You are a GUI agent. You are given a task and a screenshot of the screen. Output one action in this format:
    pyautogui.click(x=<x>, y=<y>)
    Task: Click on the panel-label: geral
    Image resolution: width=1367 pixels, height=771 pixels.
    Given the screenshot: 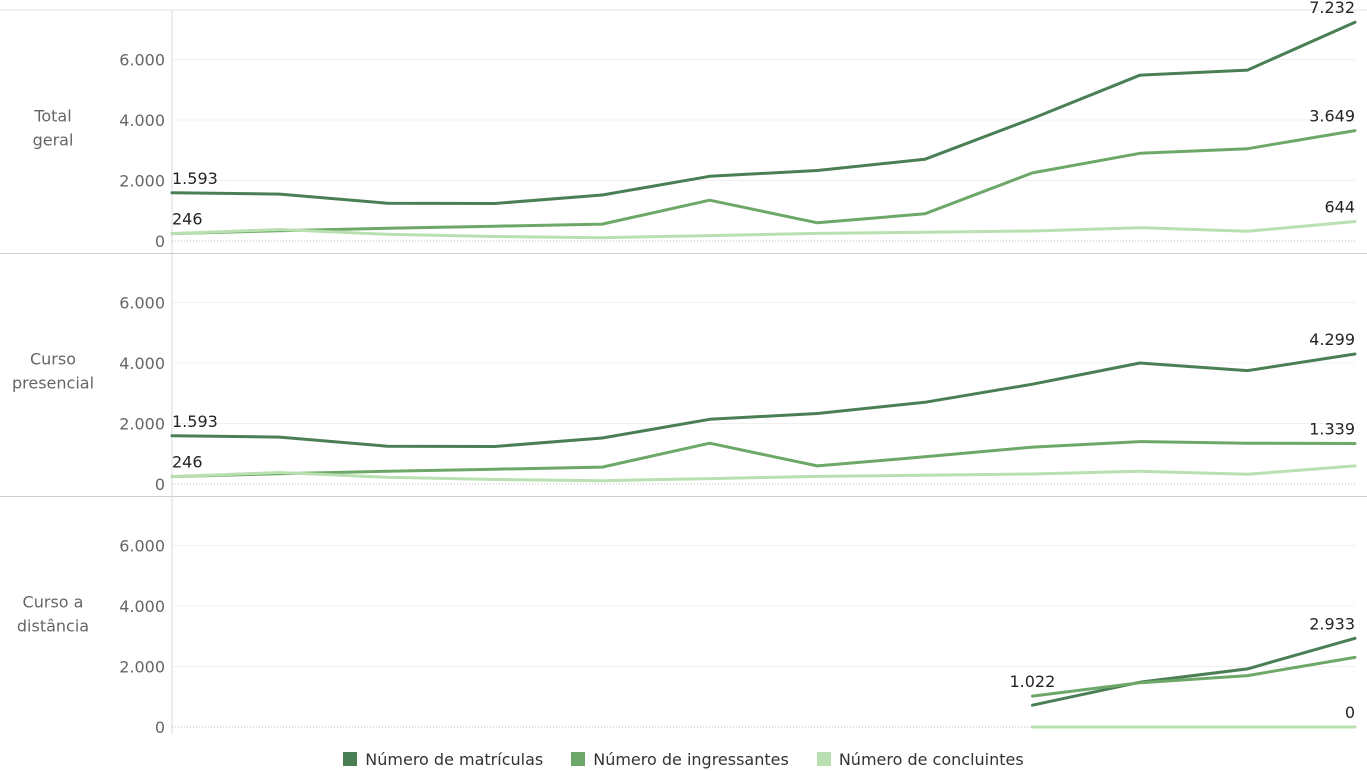 What is the action you would take?
    pyautogui.click(x=53, y=140)
    